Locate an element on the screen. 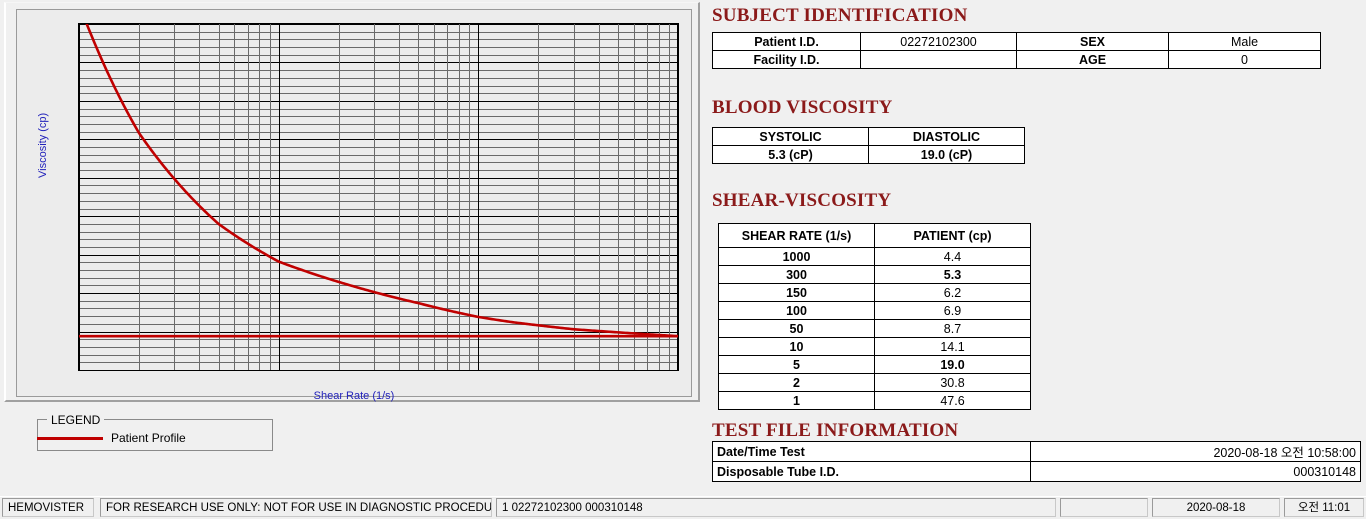 The image size is (1366, 519). shear-rate-header: SHEAR RATE (1/s) is located at coordinates (796, 235).